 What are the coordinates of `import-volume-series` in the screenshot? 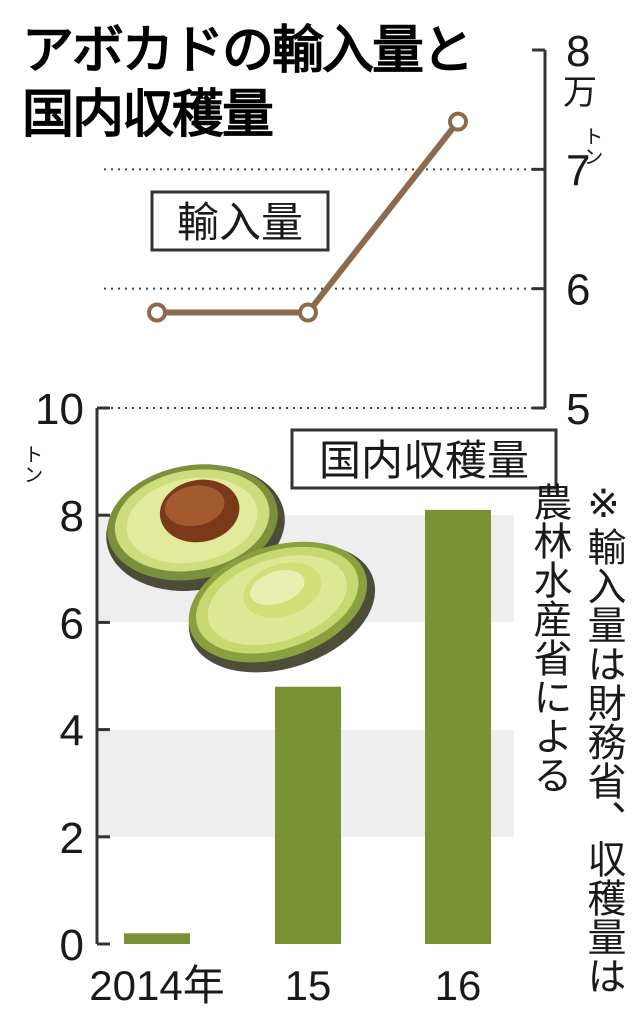 It's located at (307, 217).